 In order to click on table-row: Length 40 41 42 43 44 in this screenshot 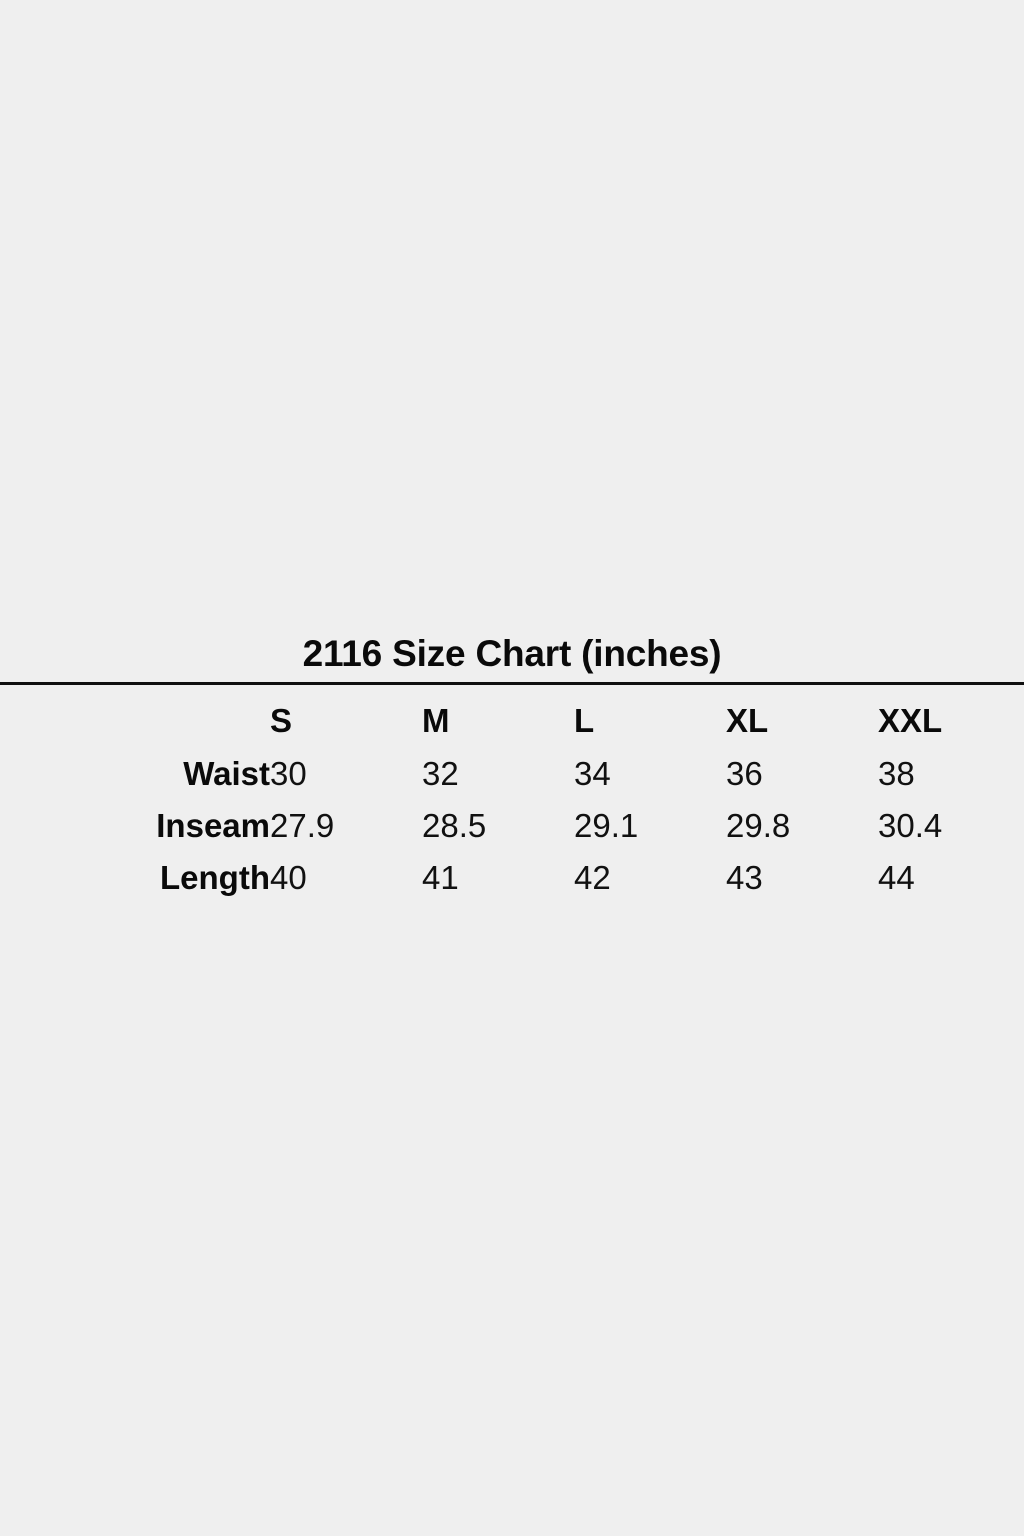, I will do `click(512, 878)`.